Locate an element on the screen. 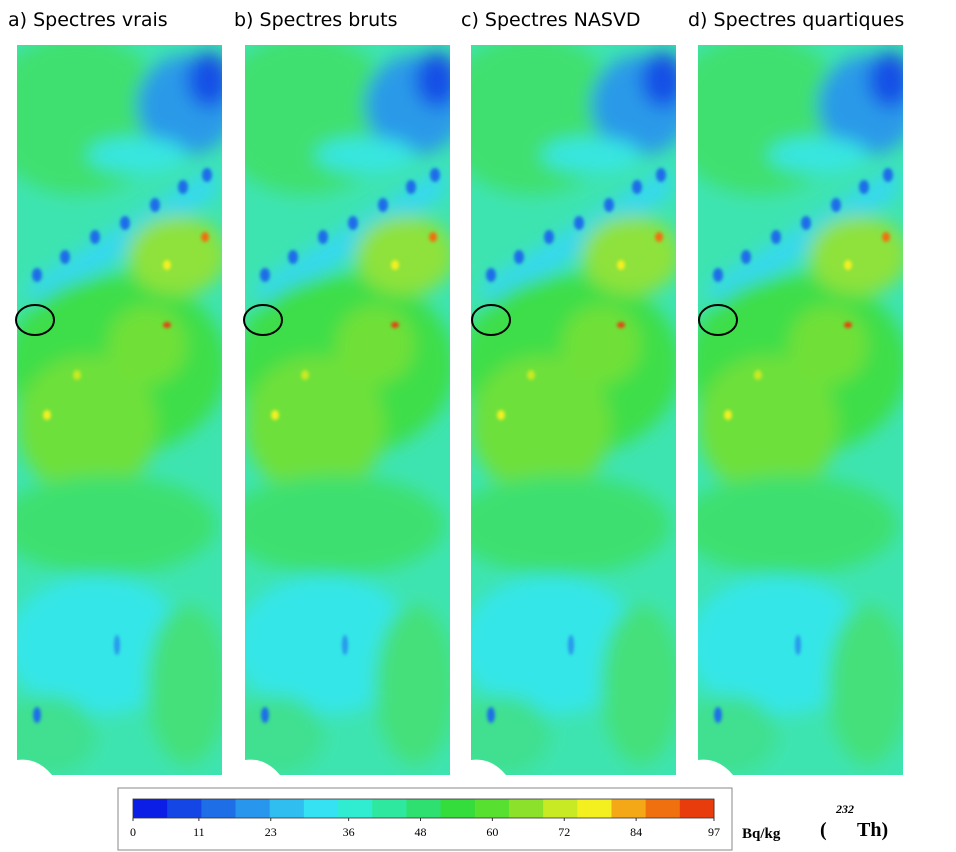  panel-title: c) Spectres NASVD is located at coordinates (551, 20).